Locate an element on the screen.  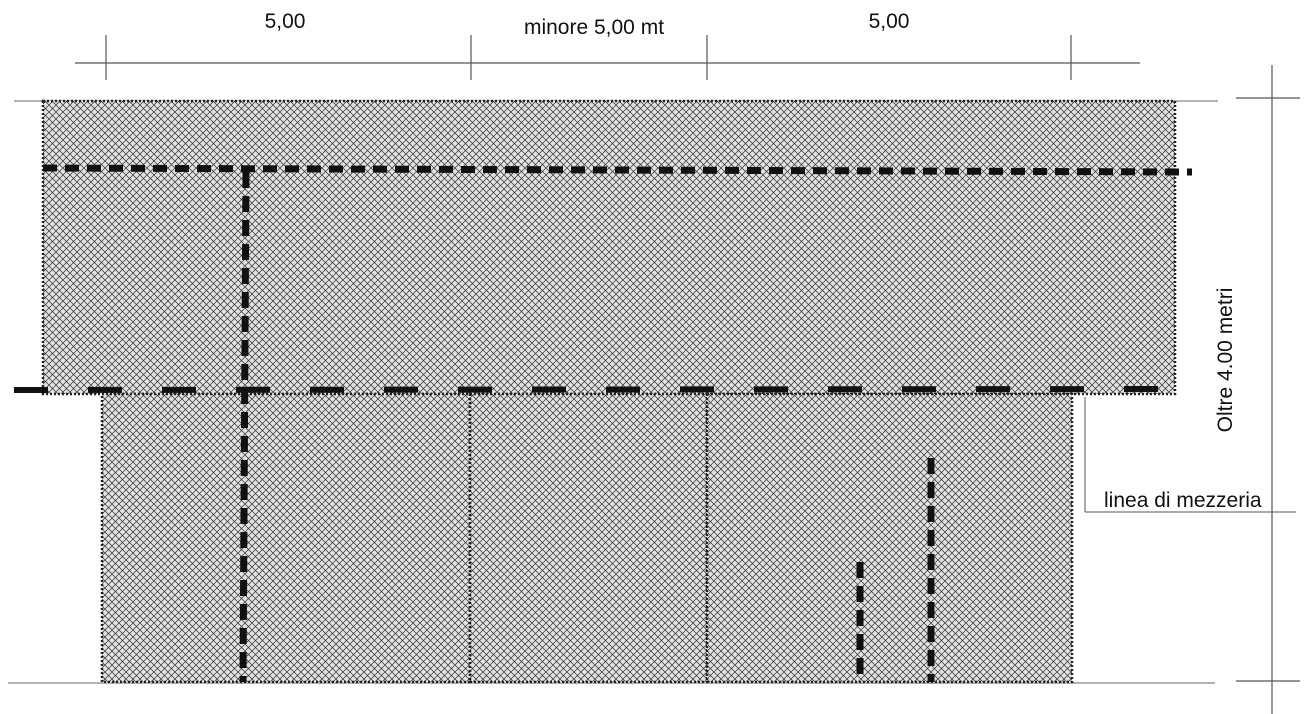
right-span-label: 5,00 is located at coordinates (889, 21).